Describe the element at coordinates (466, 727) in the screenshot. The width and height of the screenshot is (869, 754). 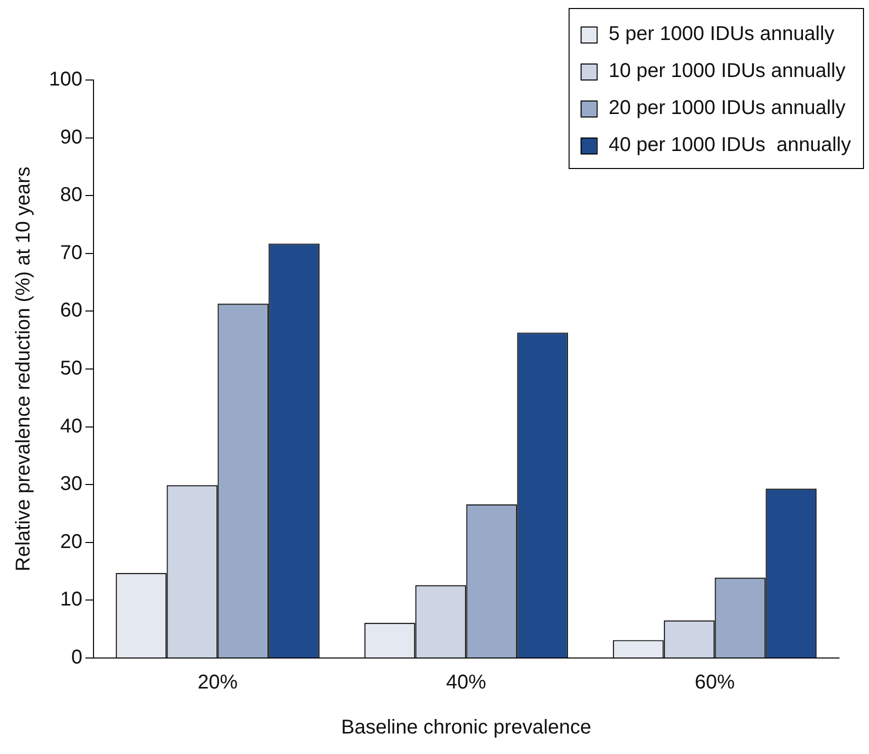
I see `x-axis-title: Baseline chronic prevalence` at that location.